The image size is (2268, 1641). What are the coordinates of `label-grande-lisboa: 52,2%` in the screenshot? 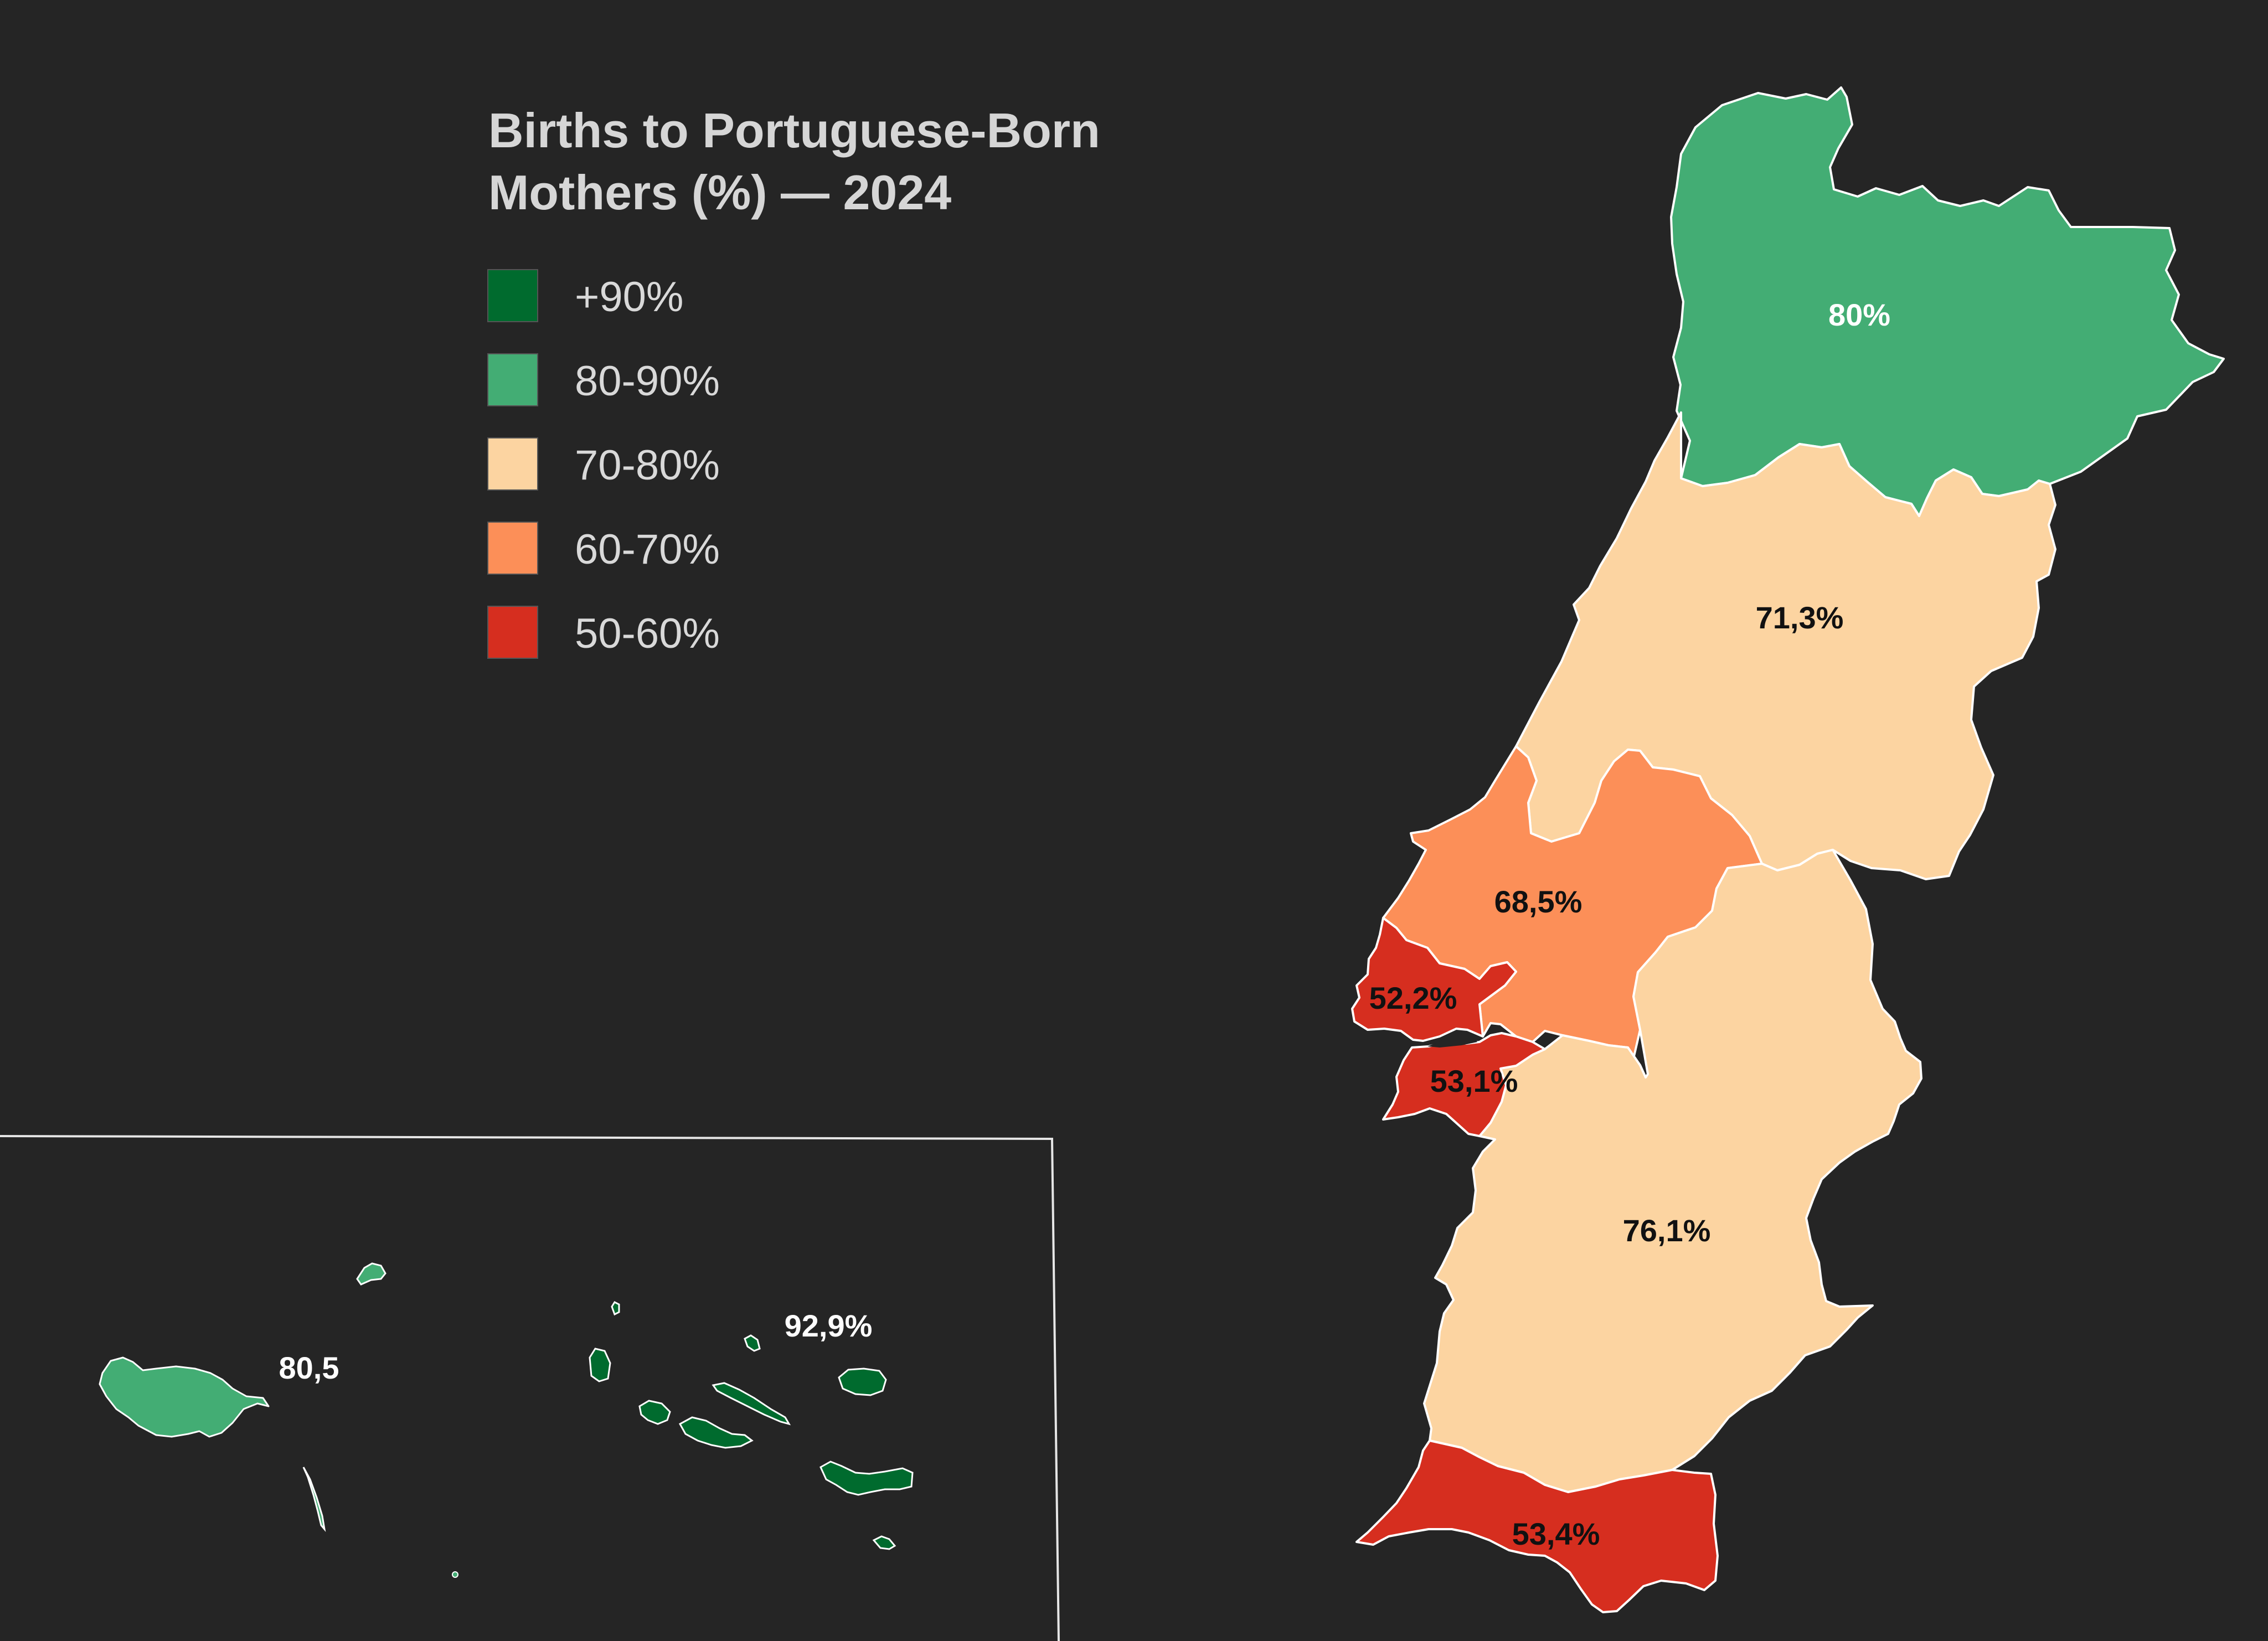 It's located at (1413, 998).